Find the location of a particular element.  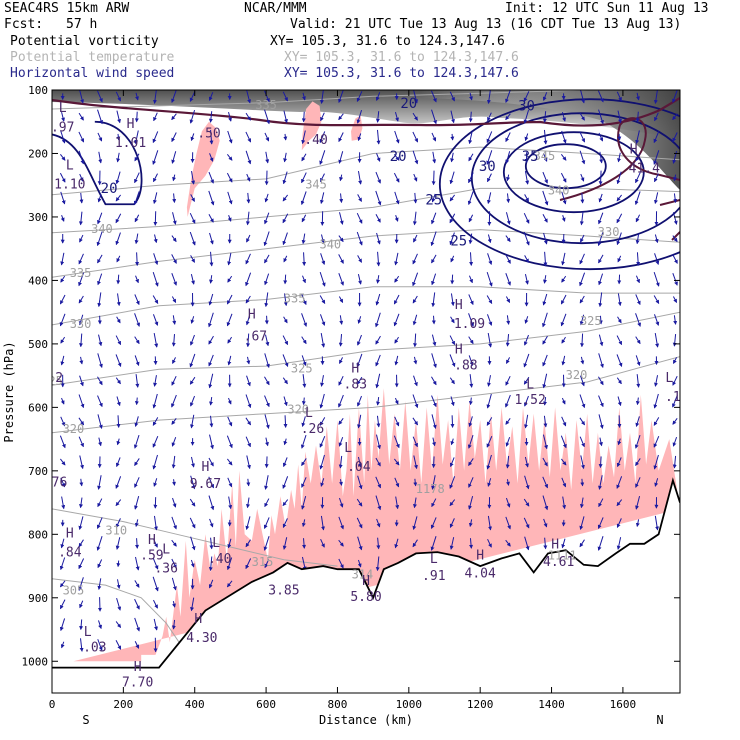

pv-mark: L is located at coordinates (216, 543).